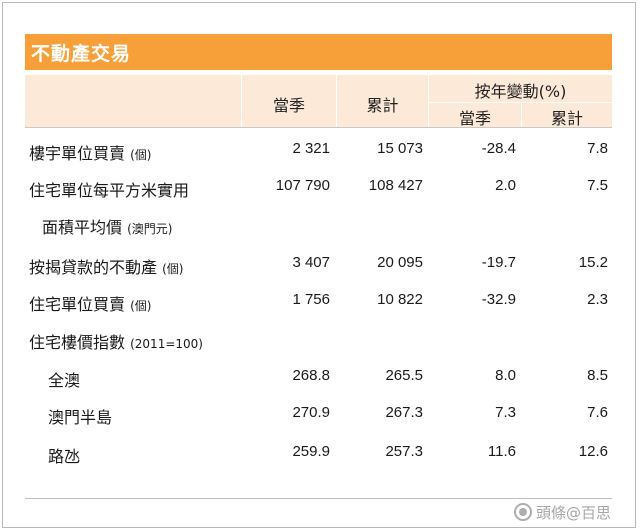 Image resolution: width=640 pixels, height=531 pixels. What do you see at coordinates (64, 380) in the screenshot?
I see `row-label: 全澳` at bounding box center [64, 380].